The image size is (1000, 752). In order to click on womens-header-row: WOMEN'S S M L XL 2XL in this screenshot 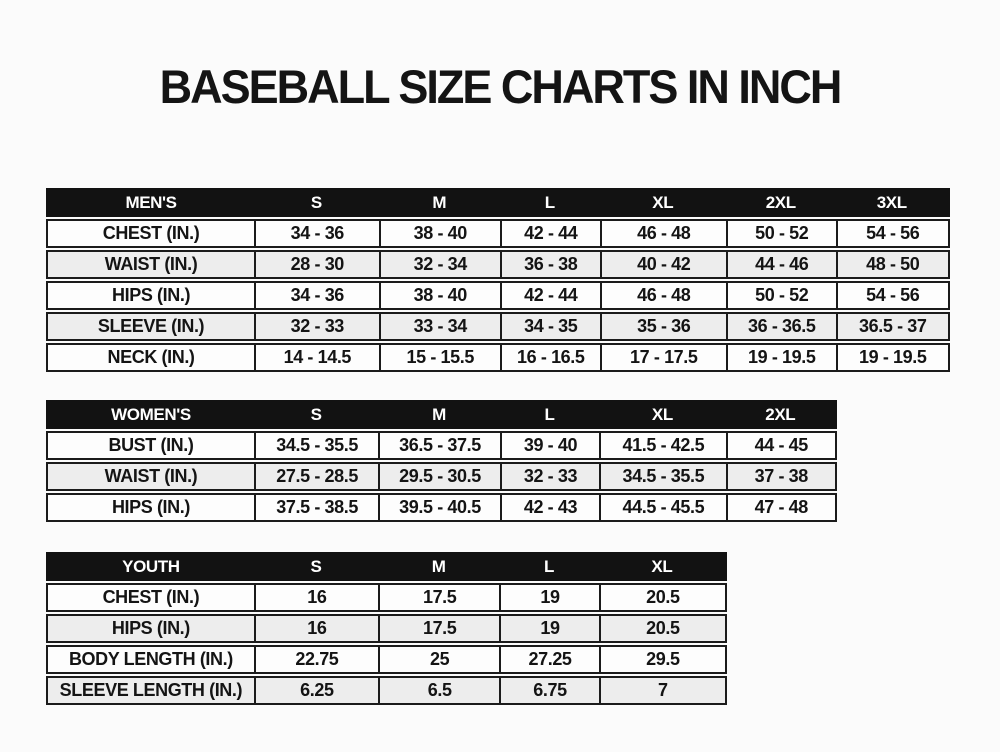, I will do `click(441, 414)`.